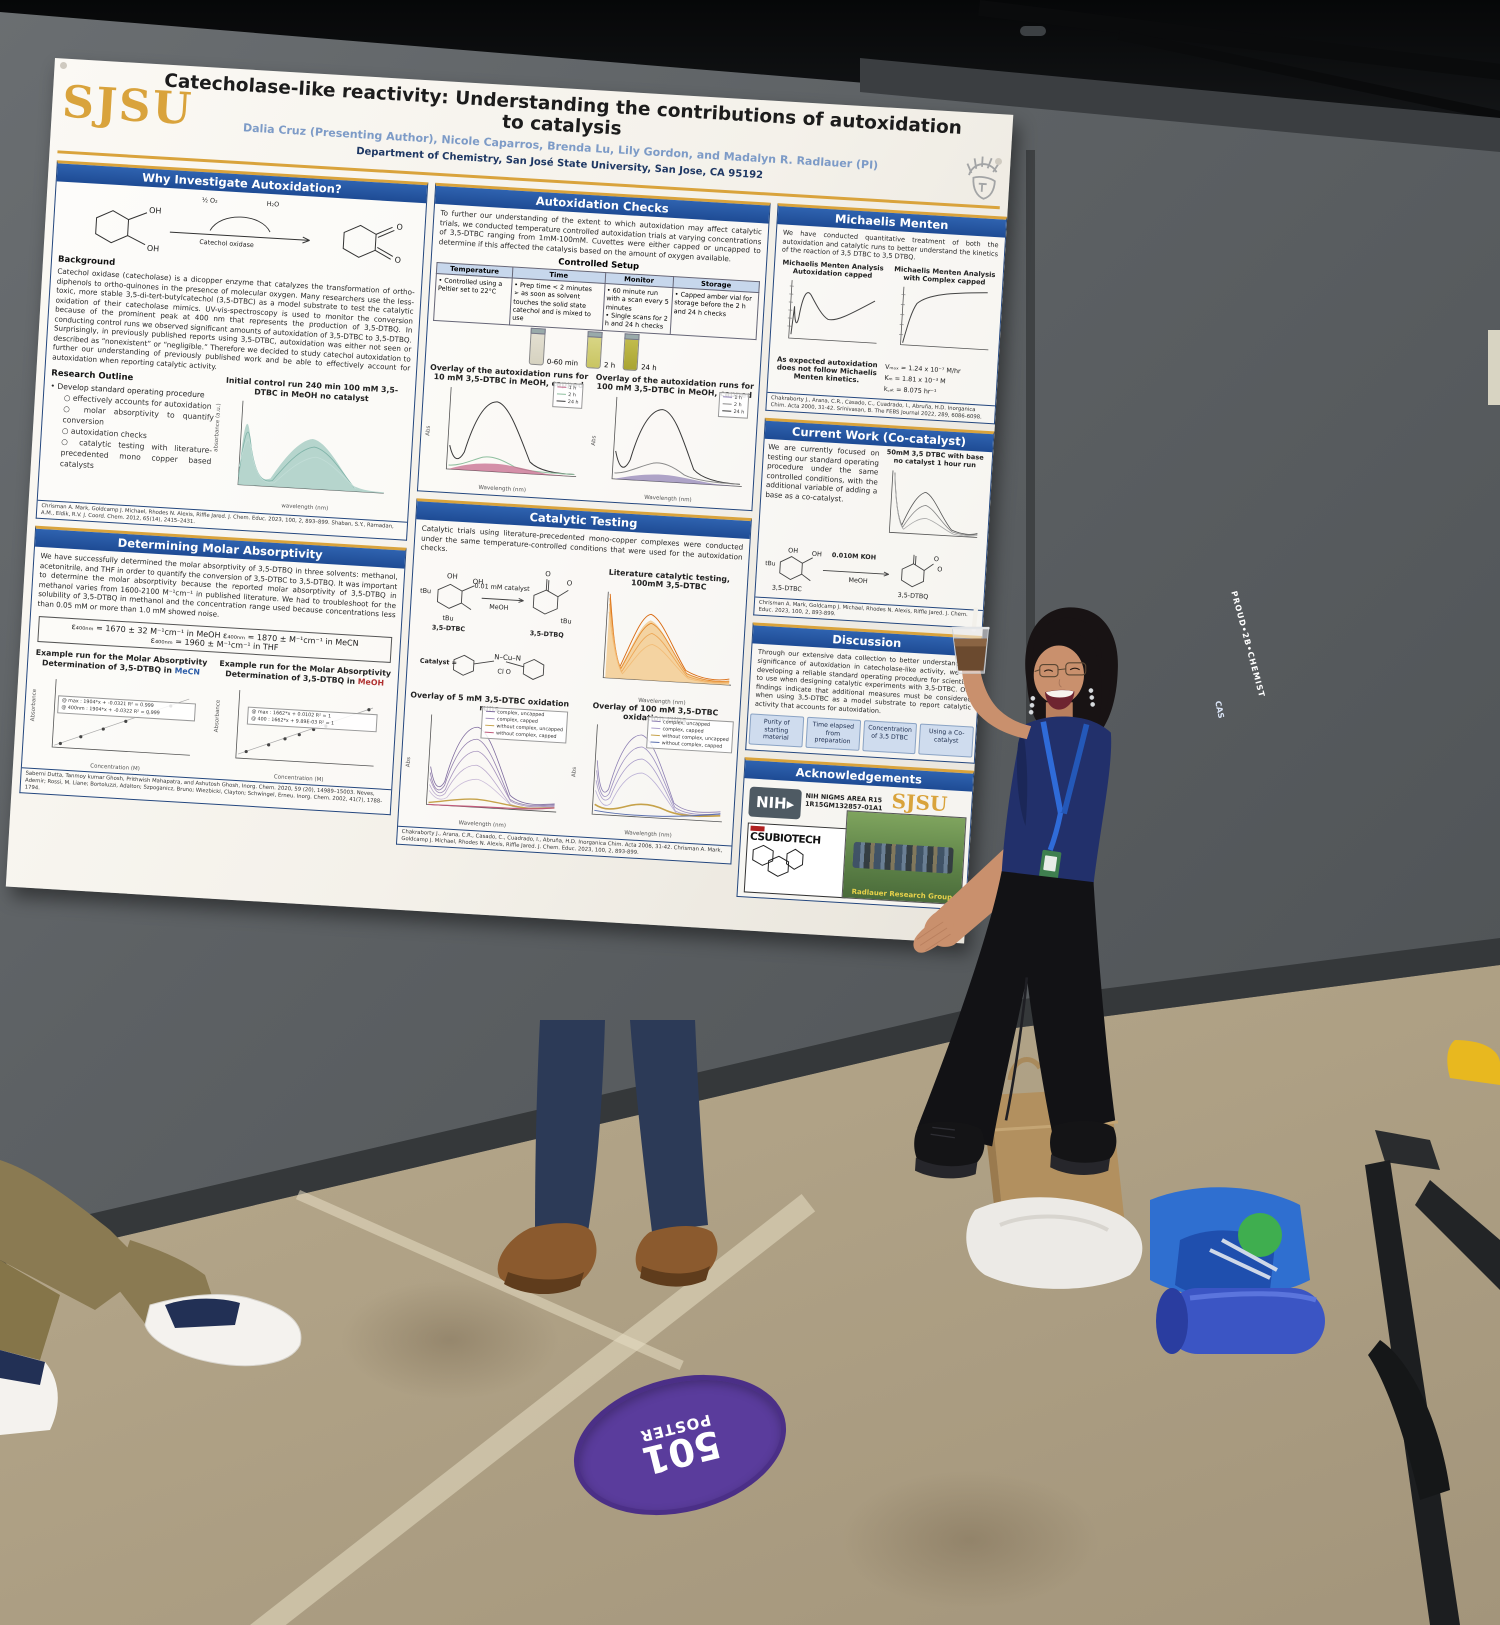  What do you see at coordinates (775, 803) in the screenshot?
I see `nih-logo: NIH▸` at bounding box center [775, 803].